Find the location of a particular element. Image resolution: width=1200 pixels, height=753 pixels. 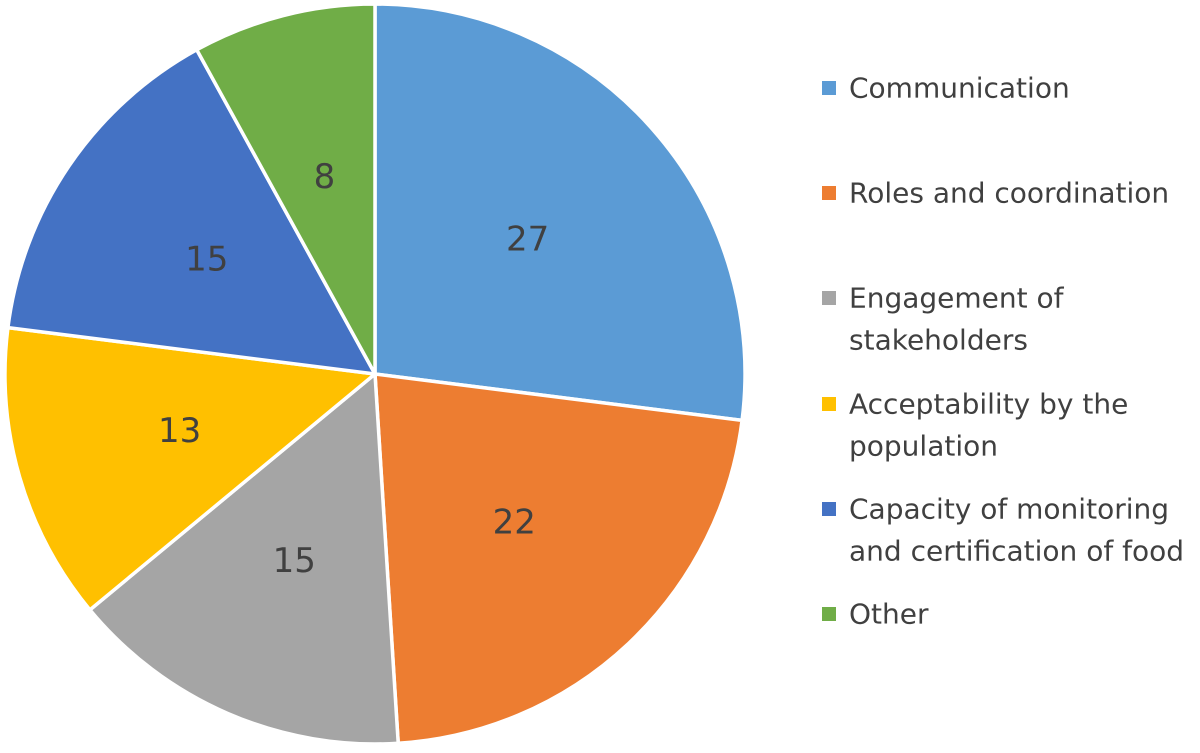

legend-marker-other is located at coordinates (829, 614).